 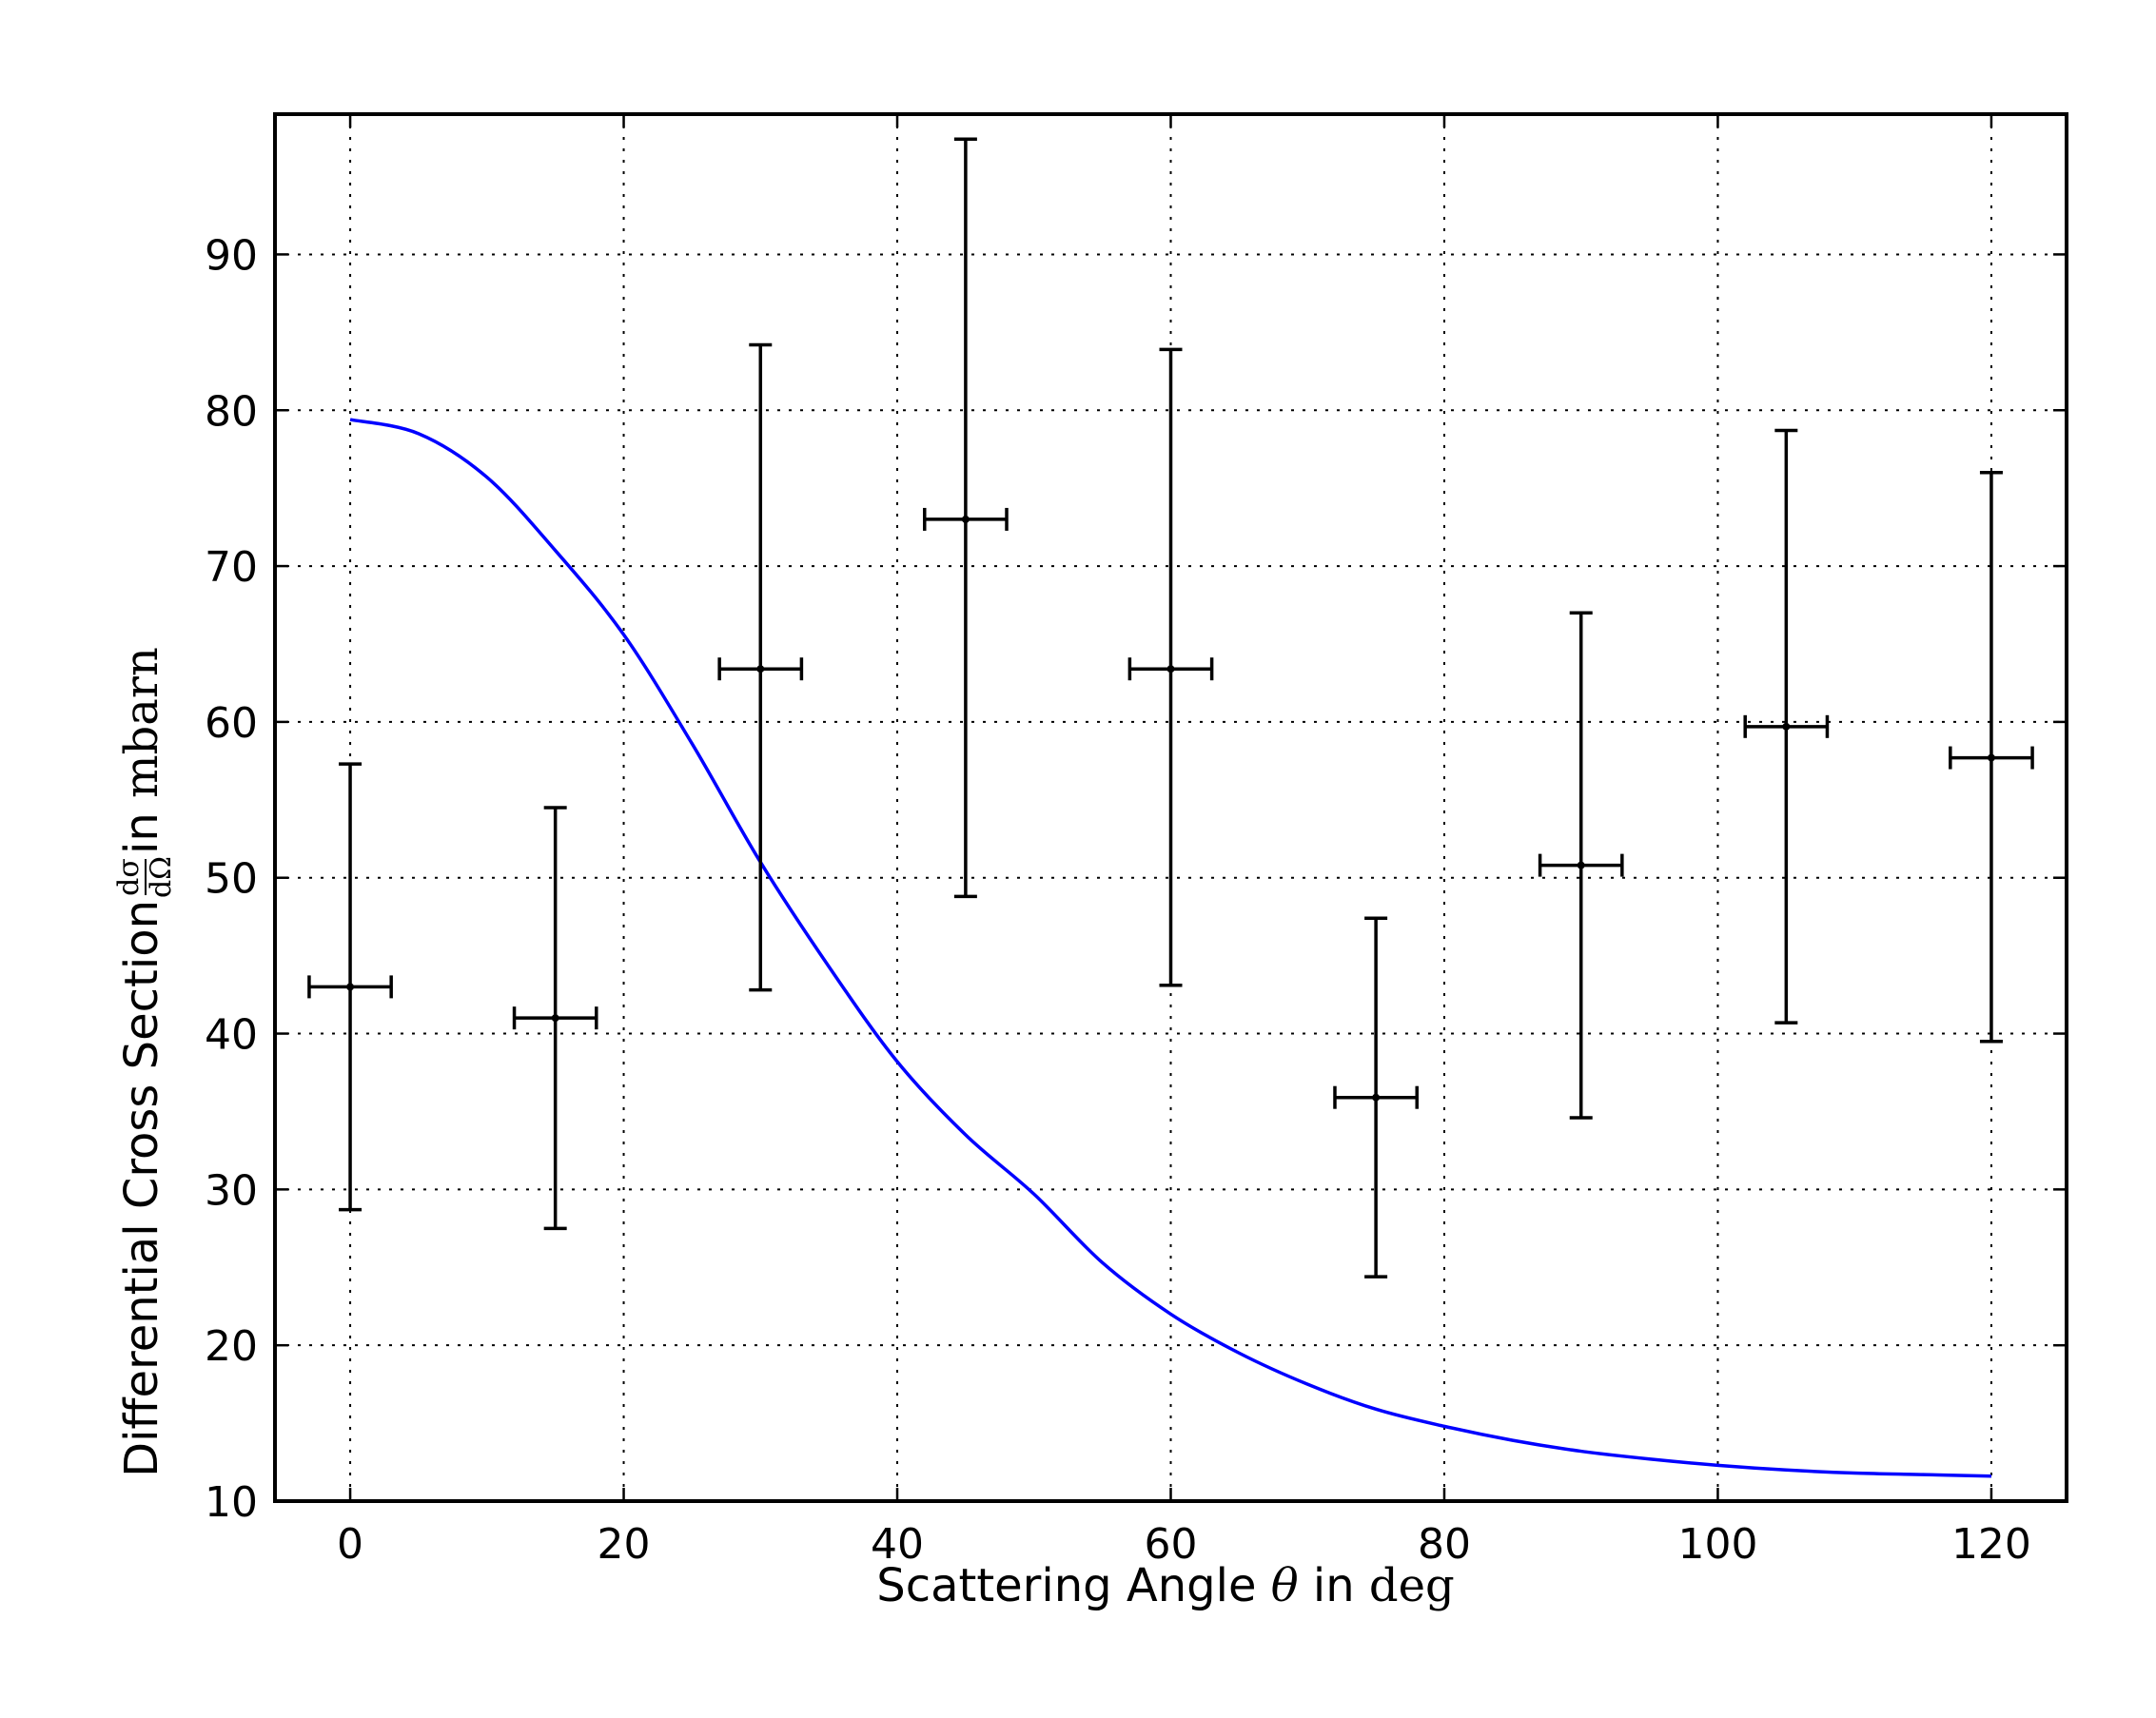 I want to click on y-label-unit: mbarn, so click(x=141, y=722).